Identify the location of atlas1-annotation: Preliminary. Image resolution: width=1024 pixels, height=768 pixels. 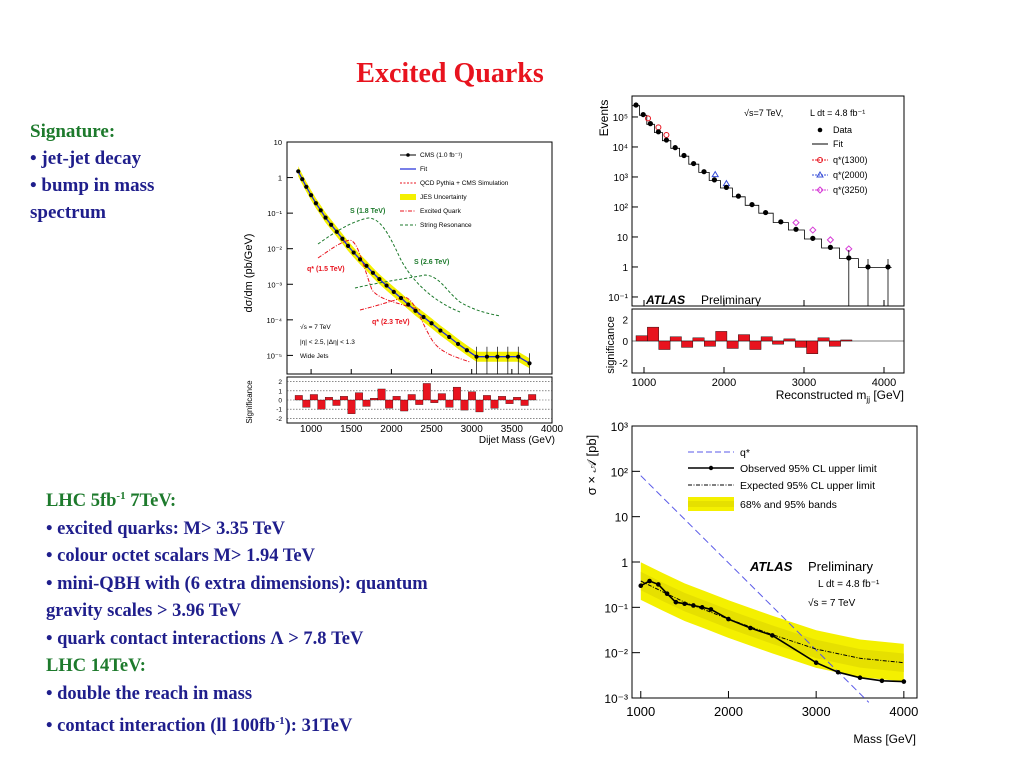
(731, 300).